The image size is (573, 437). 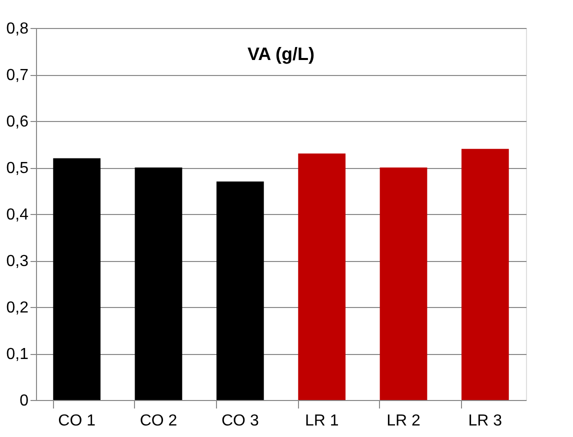 I want to click on y-tick-label: 0,1, so click(x=17, y=354).